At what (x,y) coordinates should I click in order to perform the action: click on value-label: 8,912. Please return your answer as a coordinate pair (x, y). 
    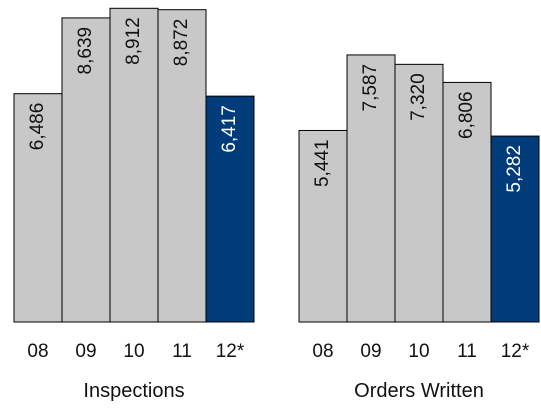
    Looking at the image, I should click on (133, 41).